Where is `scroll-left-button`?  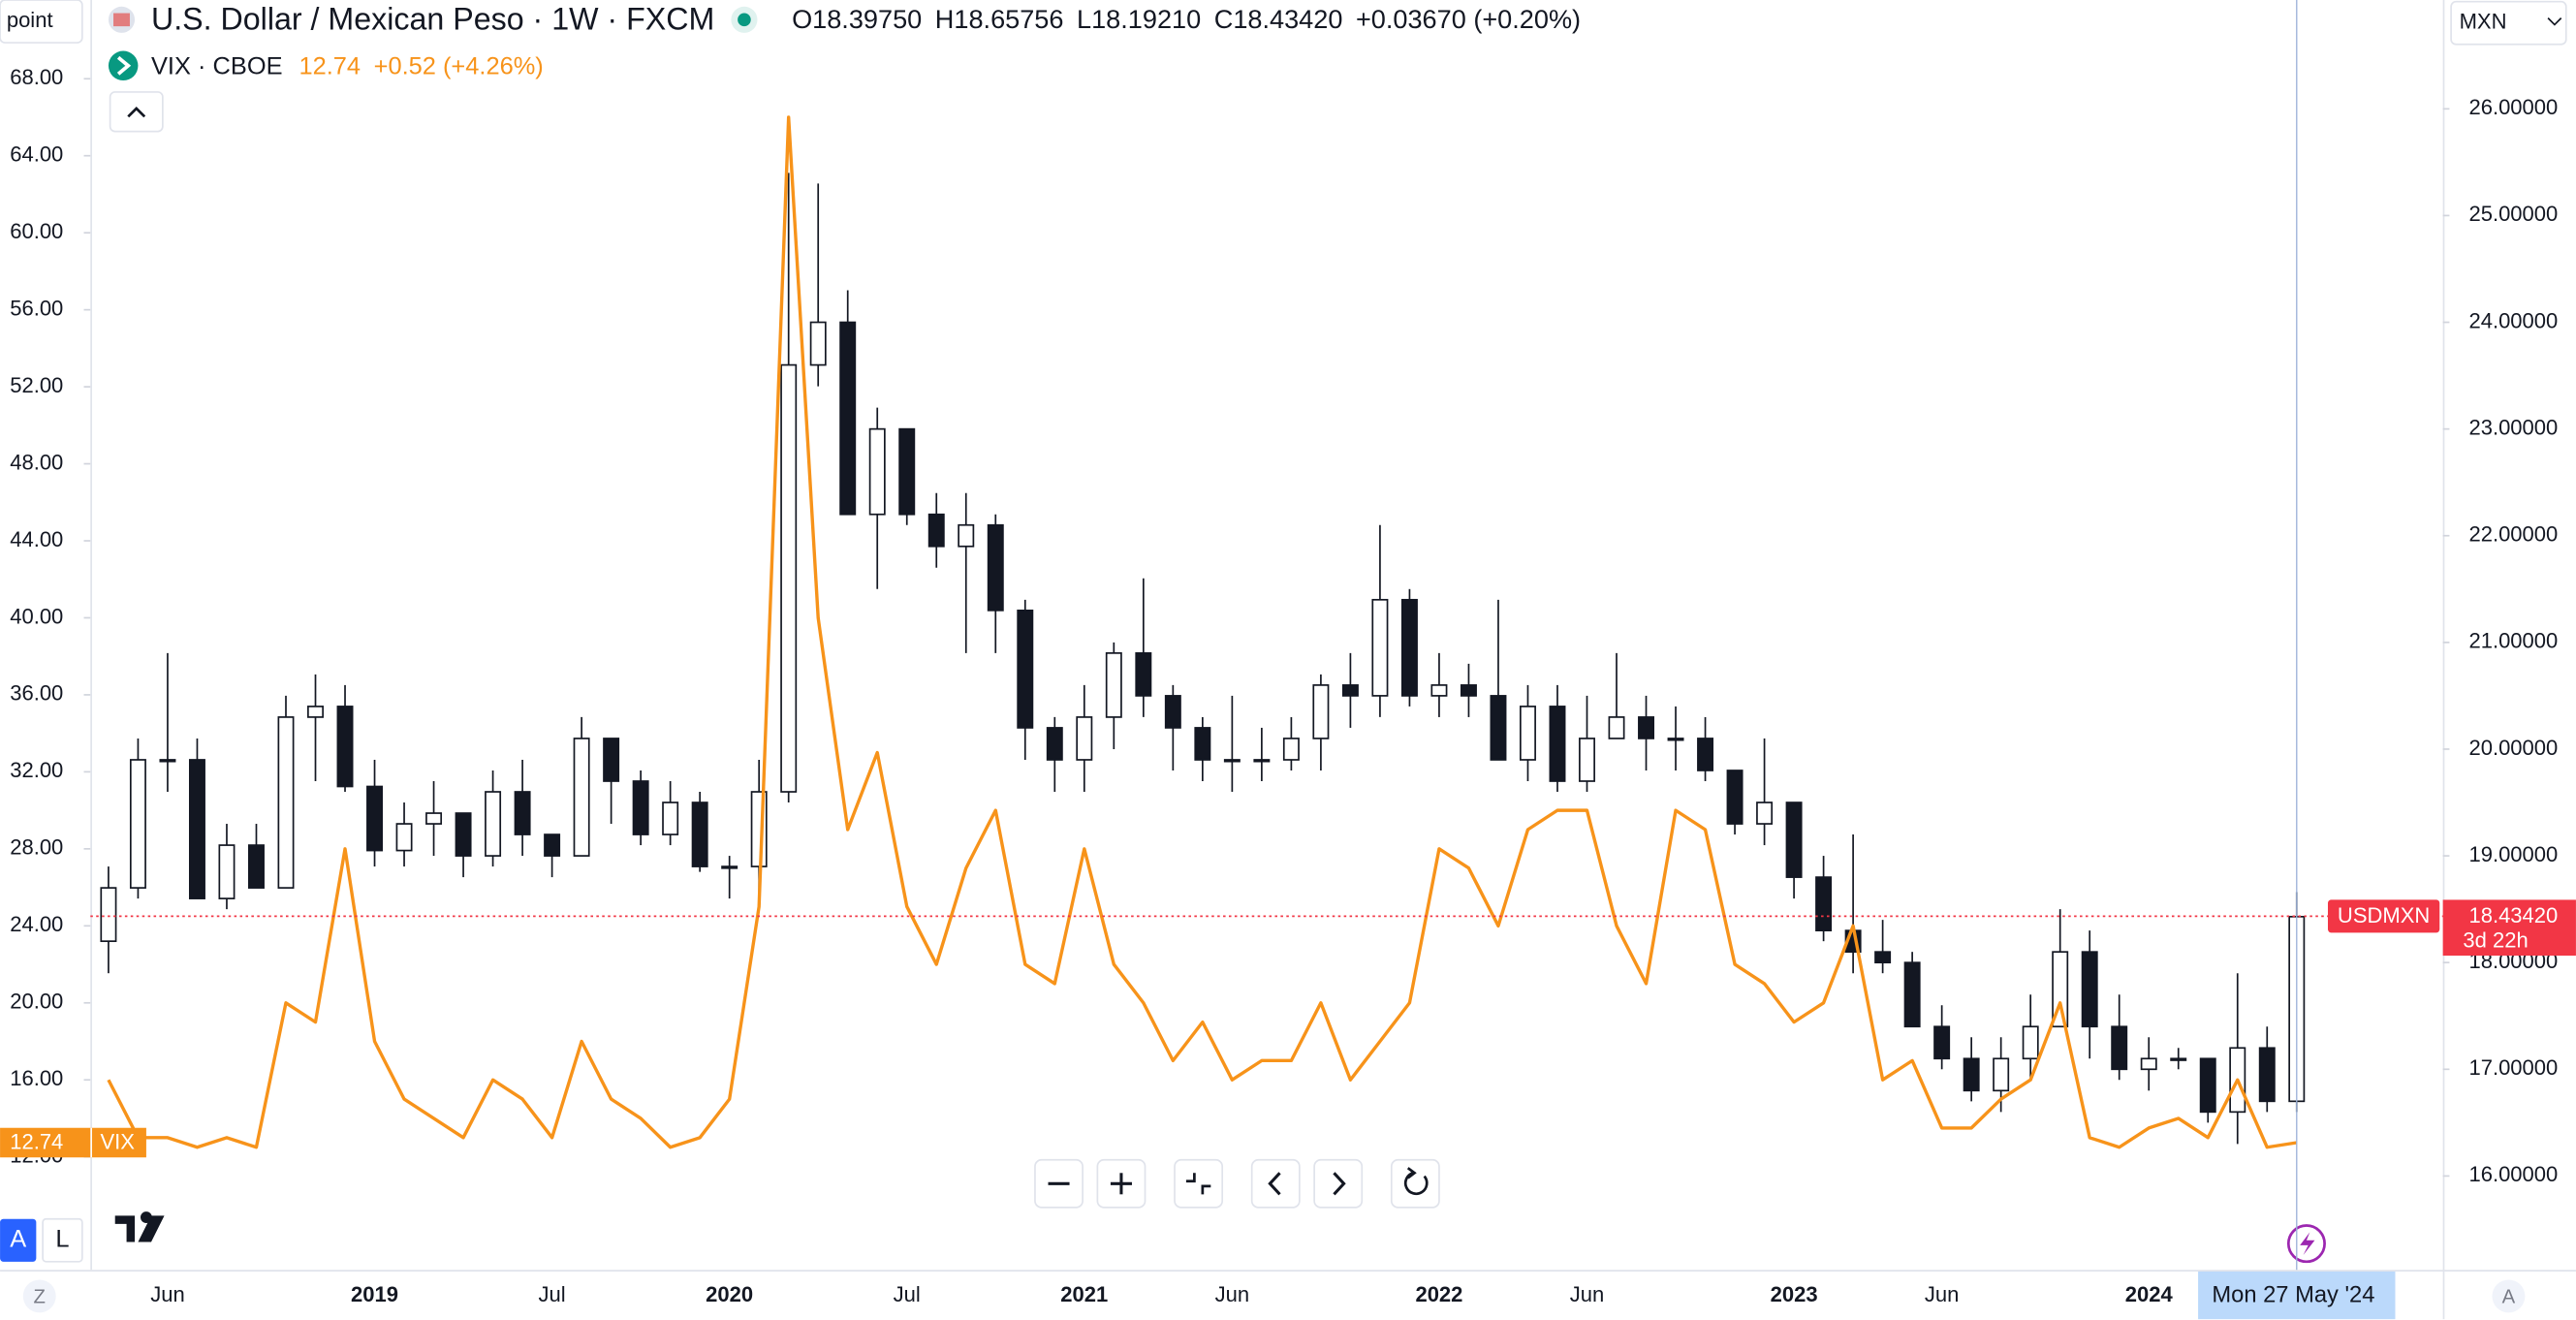 scroll-left-button is located at coordinates (1275, 1183).